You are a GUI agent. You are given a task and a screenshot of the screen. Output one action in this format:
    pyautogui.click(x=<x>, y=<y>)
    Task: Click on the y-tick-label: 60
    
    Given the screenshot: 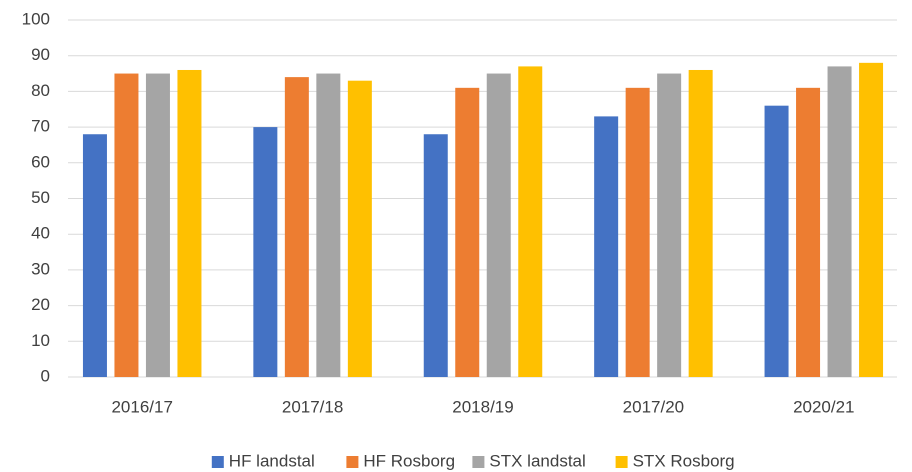 What is the action you would take?
    pyautogui.click(x=40, y=161)
    